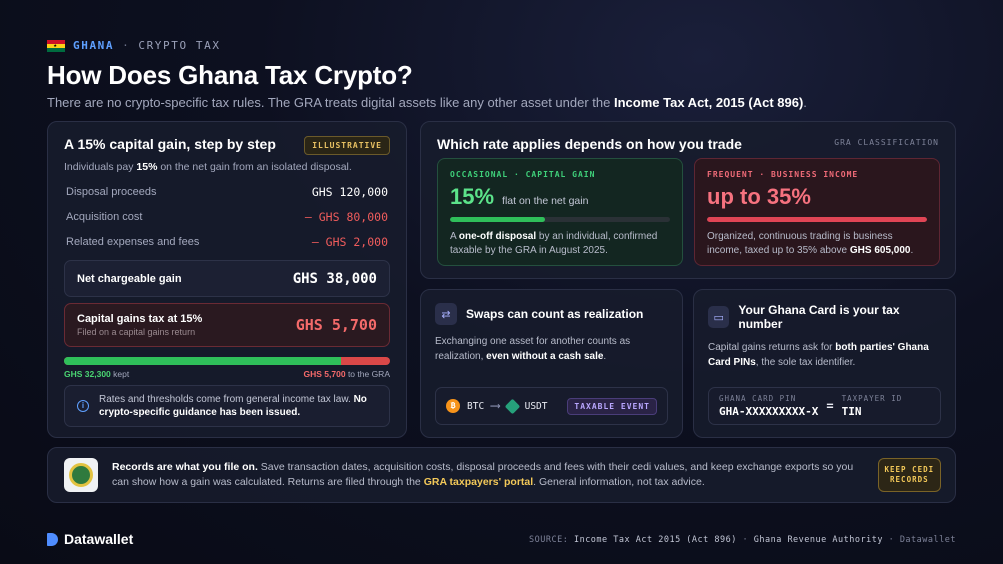 The height and width of the screenshot is (564, 1003). I want to click on ghana-flag-icon: ★, so click(56, 45).